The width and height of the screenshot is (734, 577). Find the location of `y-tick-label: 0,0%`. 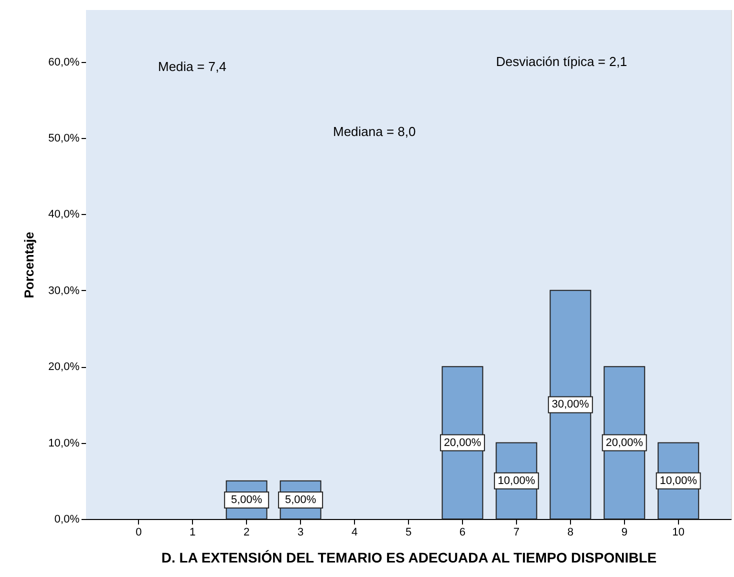

y-tick-label: 0,0% is located at coordinates (67, 520).